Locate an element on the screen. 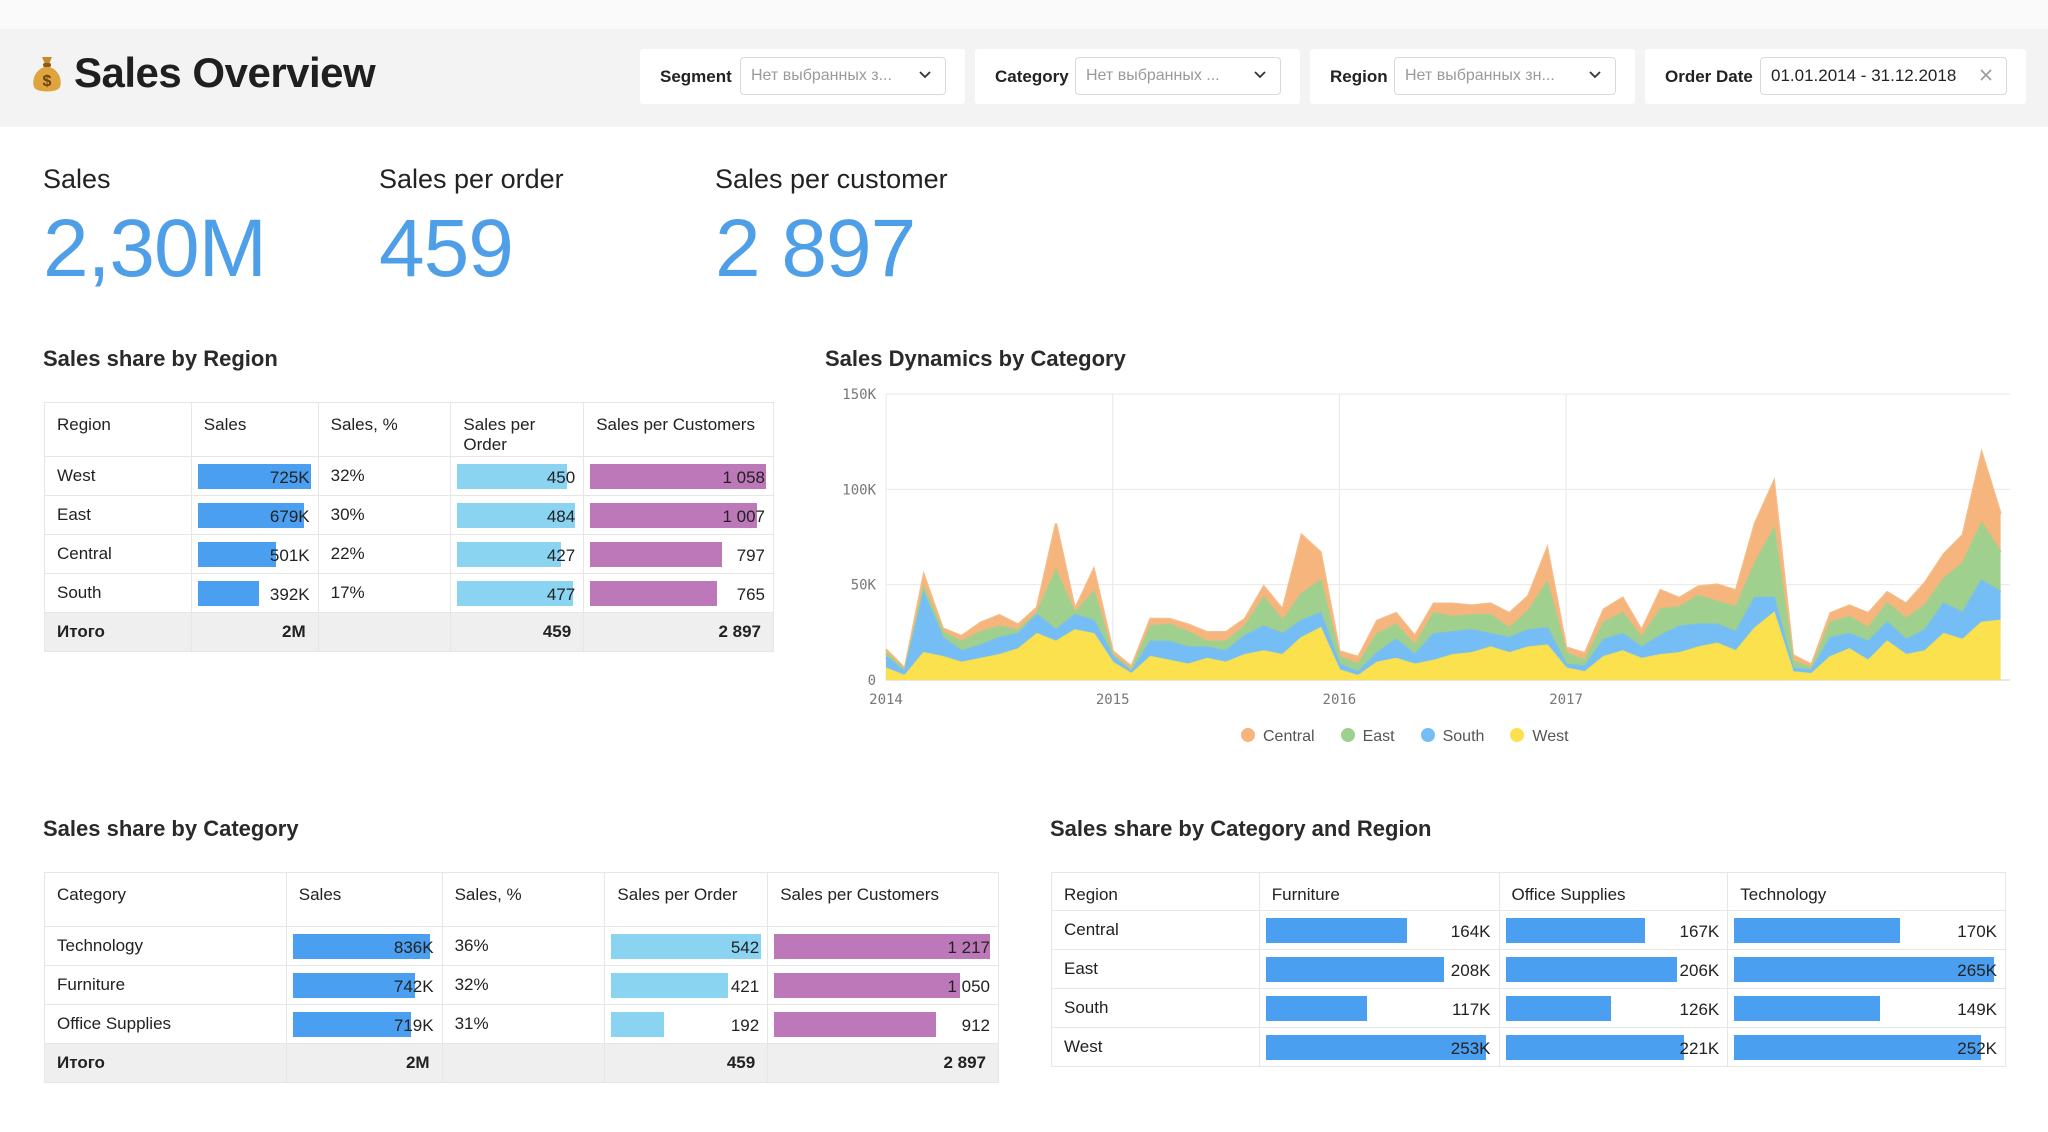 Image resolution: width=2048 pixels, height=1132 pixels. legend-item-west: West is located at coordinates (1539, 737).